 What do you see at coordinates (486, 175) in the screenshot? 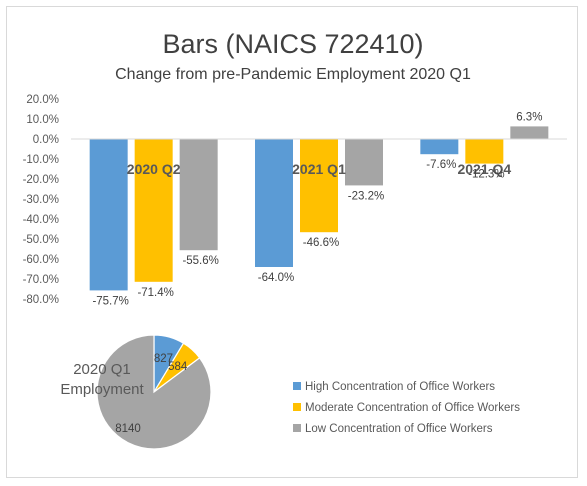
I see `bar-data-label: -12.3%` at bounding box center [486, 175].